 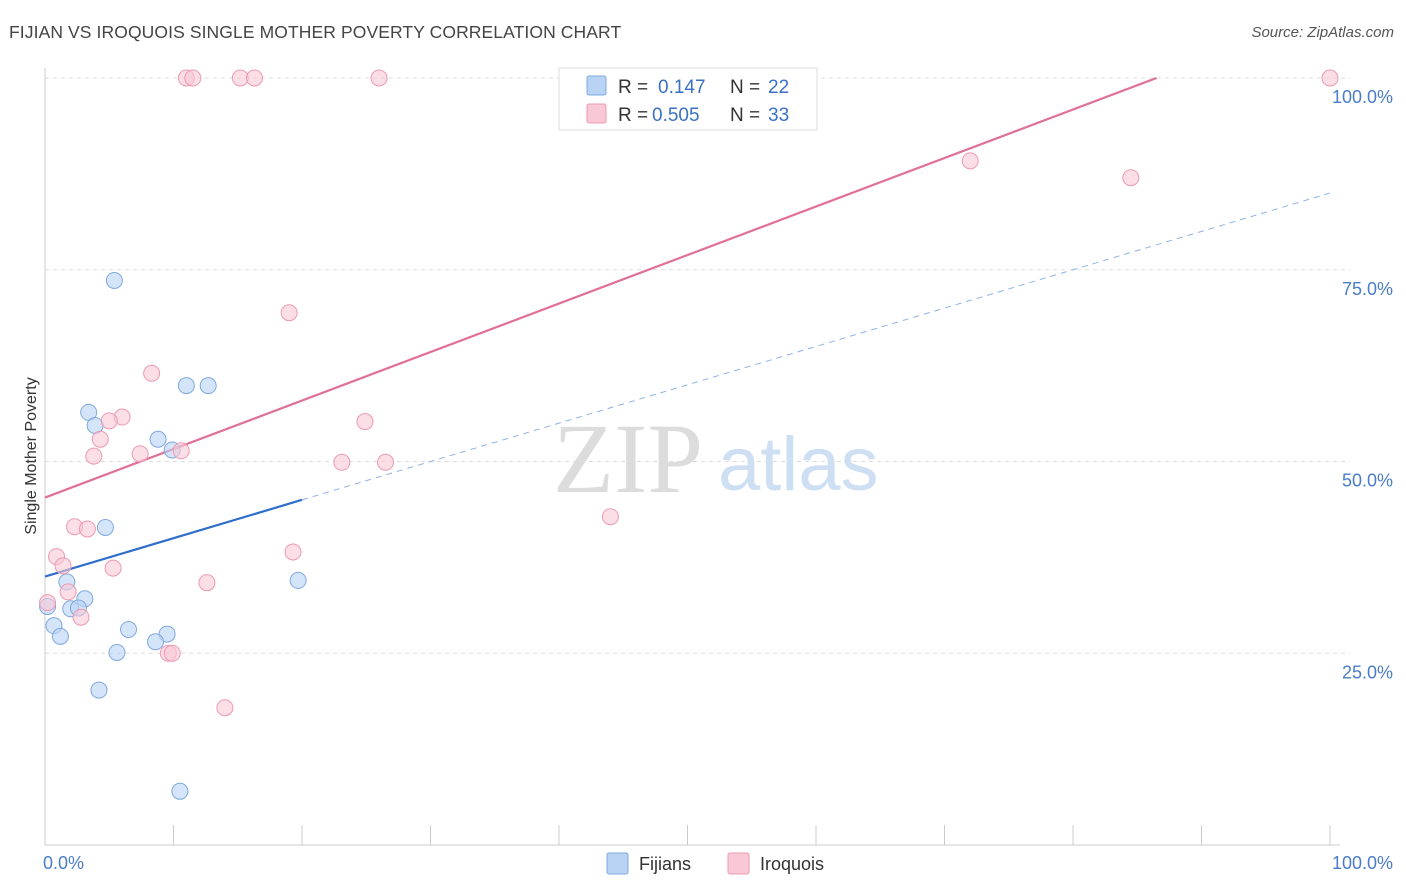 What do you see at coordinates (745, 87) in the screenshot?
I see `legend-n-label-fijians: N =` at bounding box center [745, 87].